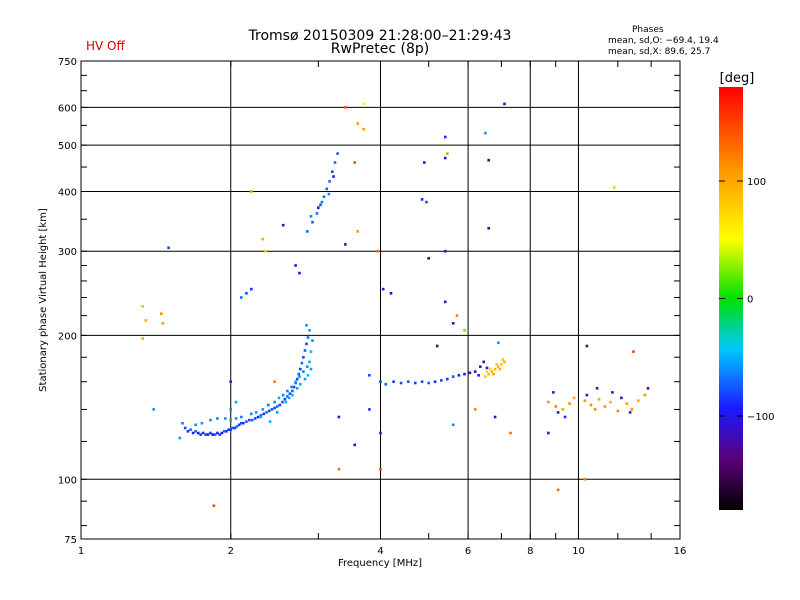 The image size is (800, 600). Describe the element at coordinates (659, 52) in the screenshot. I see `stats-line-x: mean, sd,X: 89.6, 25.7` at that location.